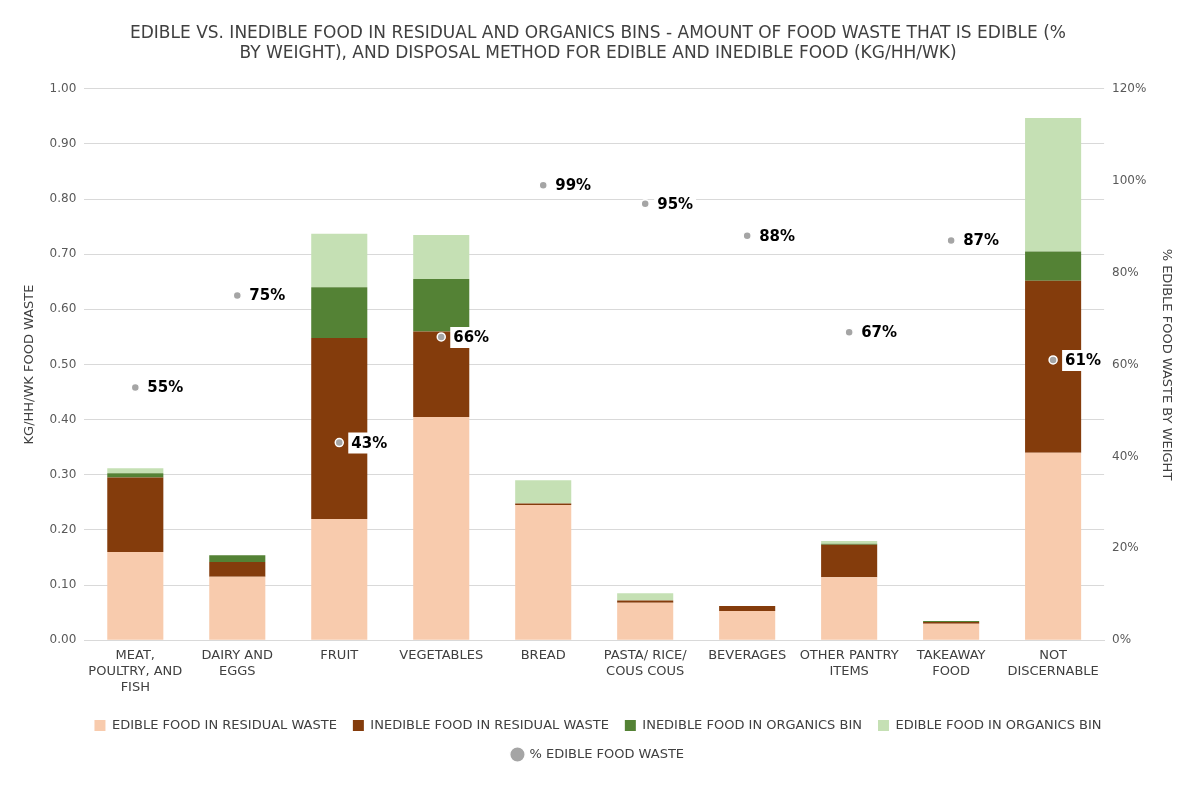 The image size is (1197, 785). I want to click on y2-tick-label: 100%, so click(1129, 179).